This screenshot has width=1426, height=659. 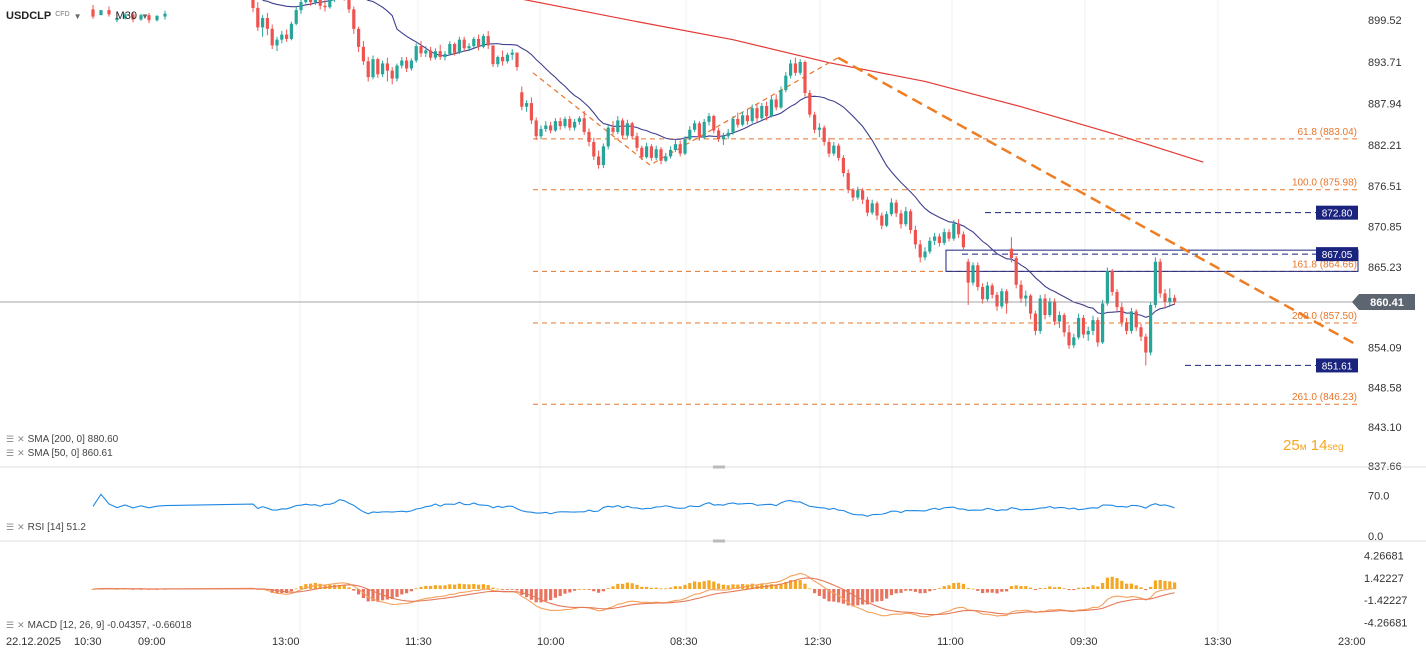 I want to click on time-label: 10:30, so click(x=88, y=642).